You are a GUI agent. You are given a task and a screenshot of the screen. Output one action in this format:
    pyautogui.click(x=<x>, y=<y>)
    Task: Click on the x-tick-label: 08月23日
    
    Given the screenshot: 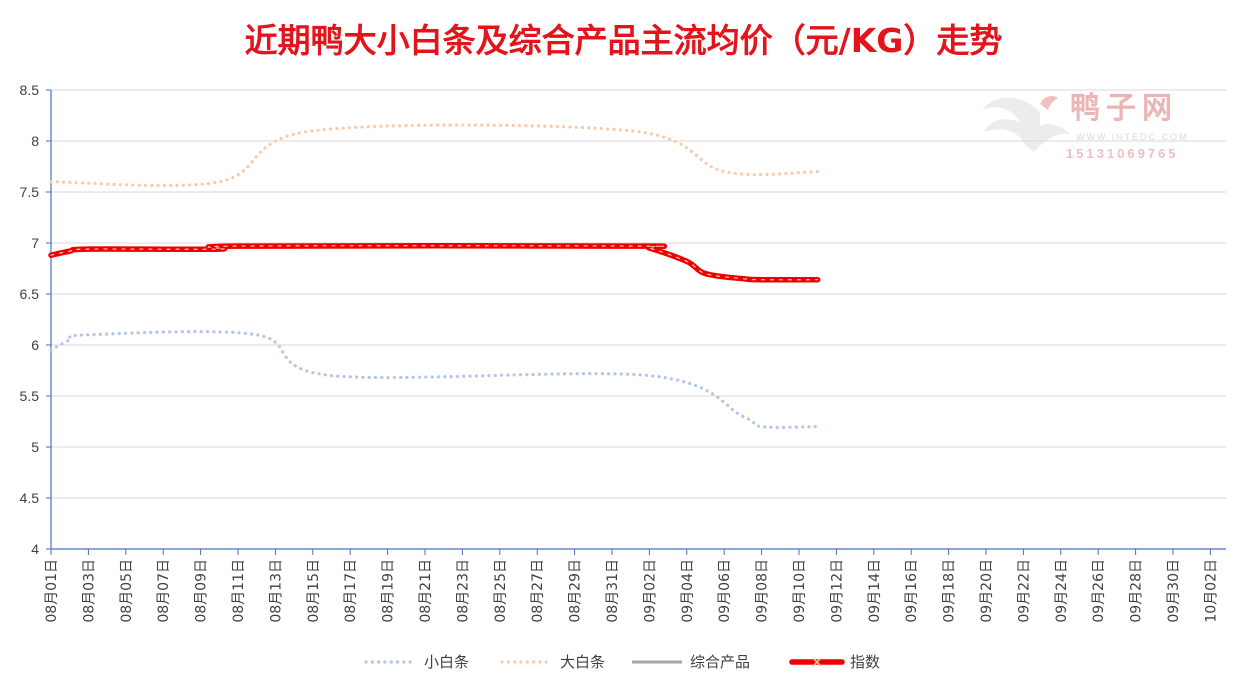 What is the action you would take?
    pyautogui.click(x=463, y=591)
    